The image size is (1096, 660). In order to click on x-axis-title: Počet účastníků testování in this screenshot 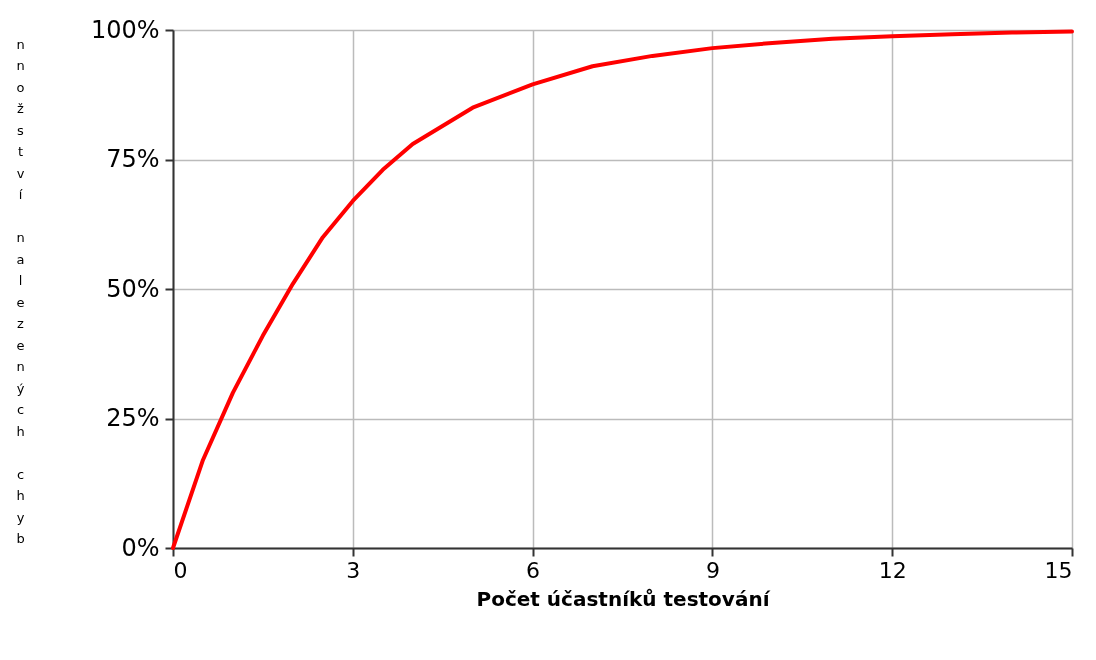, I will do `click(623, 598)`.